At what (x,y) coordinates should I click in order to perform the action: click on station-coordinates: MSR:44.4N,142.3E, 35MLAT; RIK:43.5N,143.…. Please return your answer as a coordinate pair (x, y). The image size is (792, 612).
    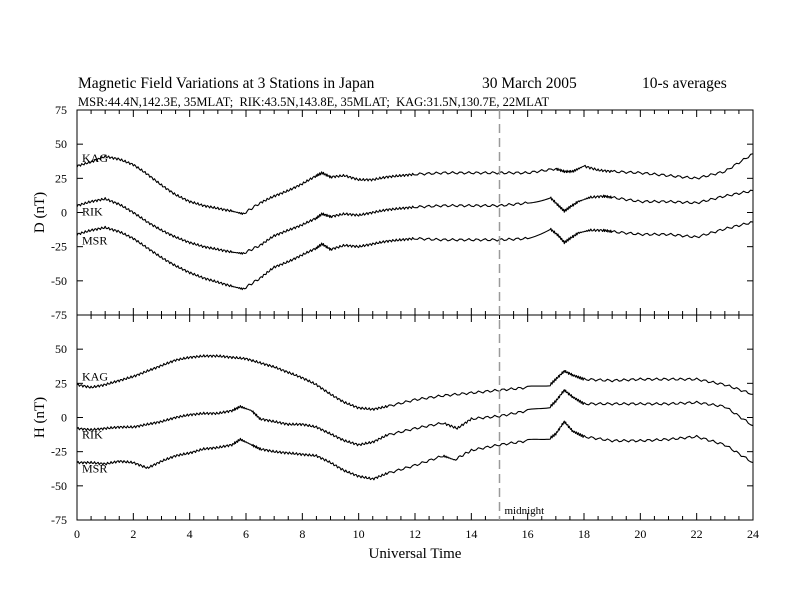
    Looking at the image, I should click on (314, 102).